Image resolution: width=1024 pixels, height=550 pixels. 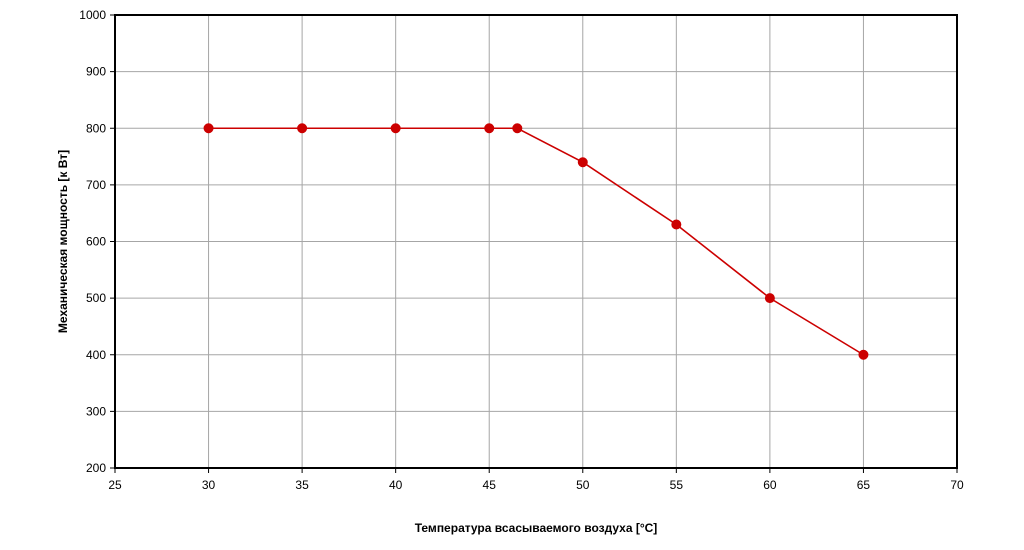 What do you see at coordinates (490, 485) in the screenshot?
I see `x-tick-label: 45` at bounding box center [490, 485].